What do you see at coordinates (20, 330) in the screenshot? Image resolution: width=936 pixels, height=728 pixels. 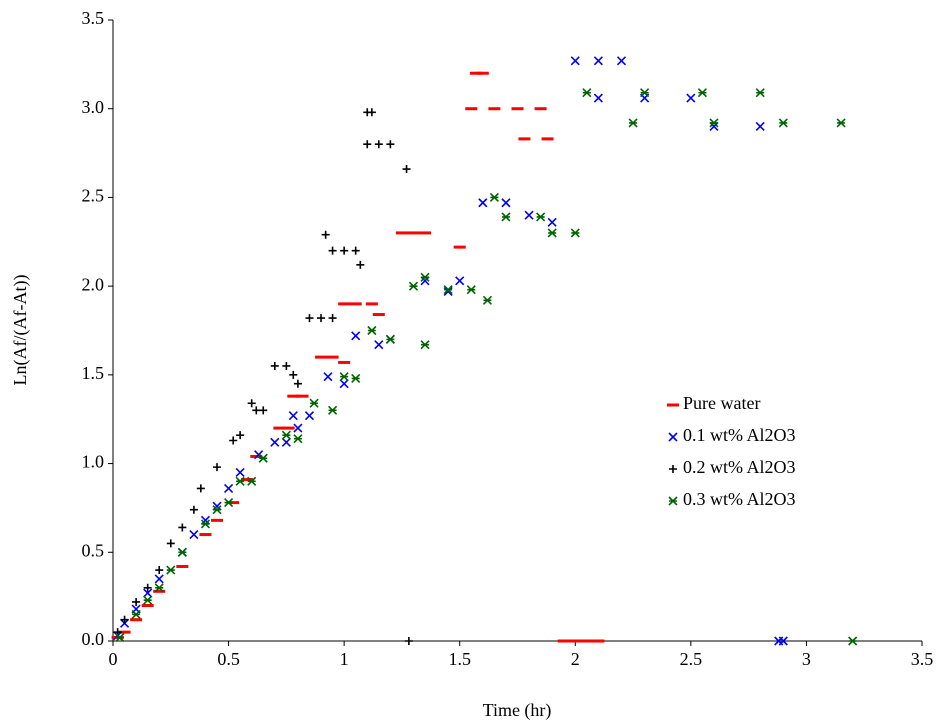 I see `y-axis-label: Ln(Af/(Af-At))` at bounding box center [20, 330].